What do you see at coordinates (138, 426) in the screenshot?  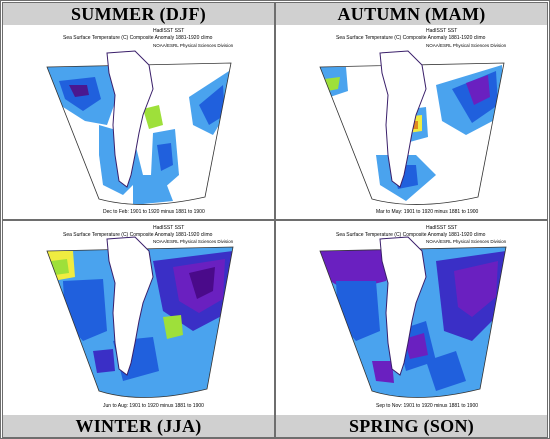 I see `season-header-winter: WINTER (JJA)` at bounding box center [138, 426].